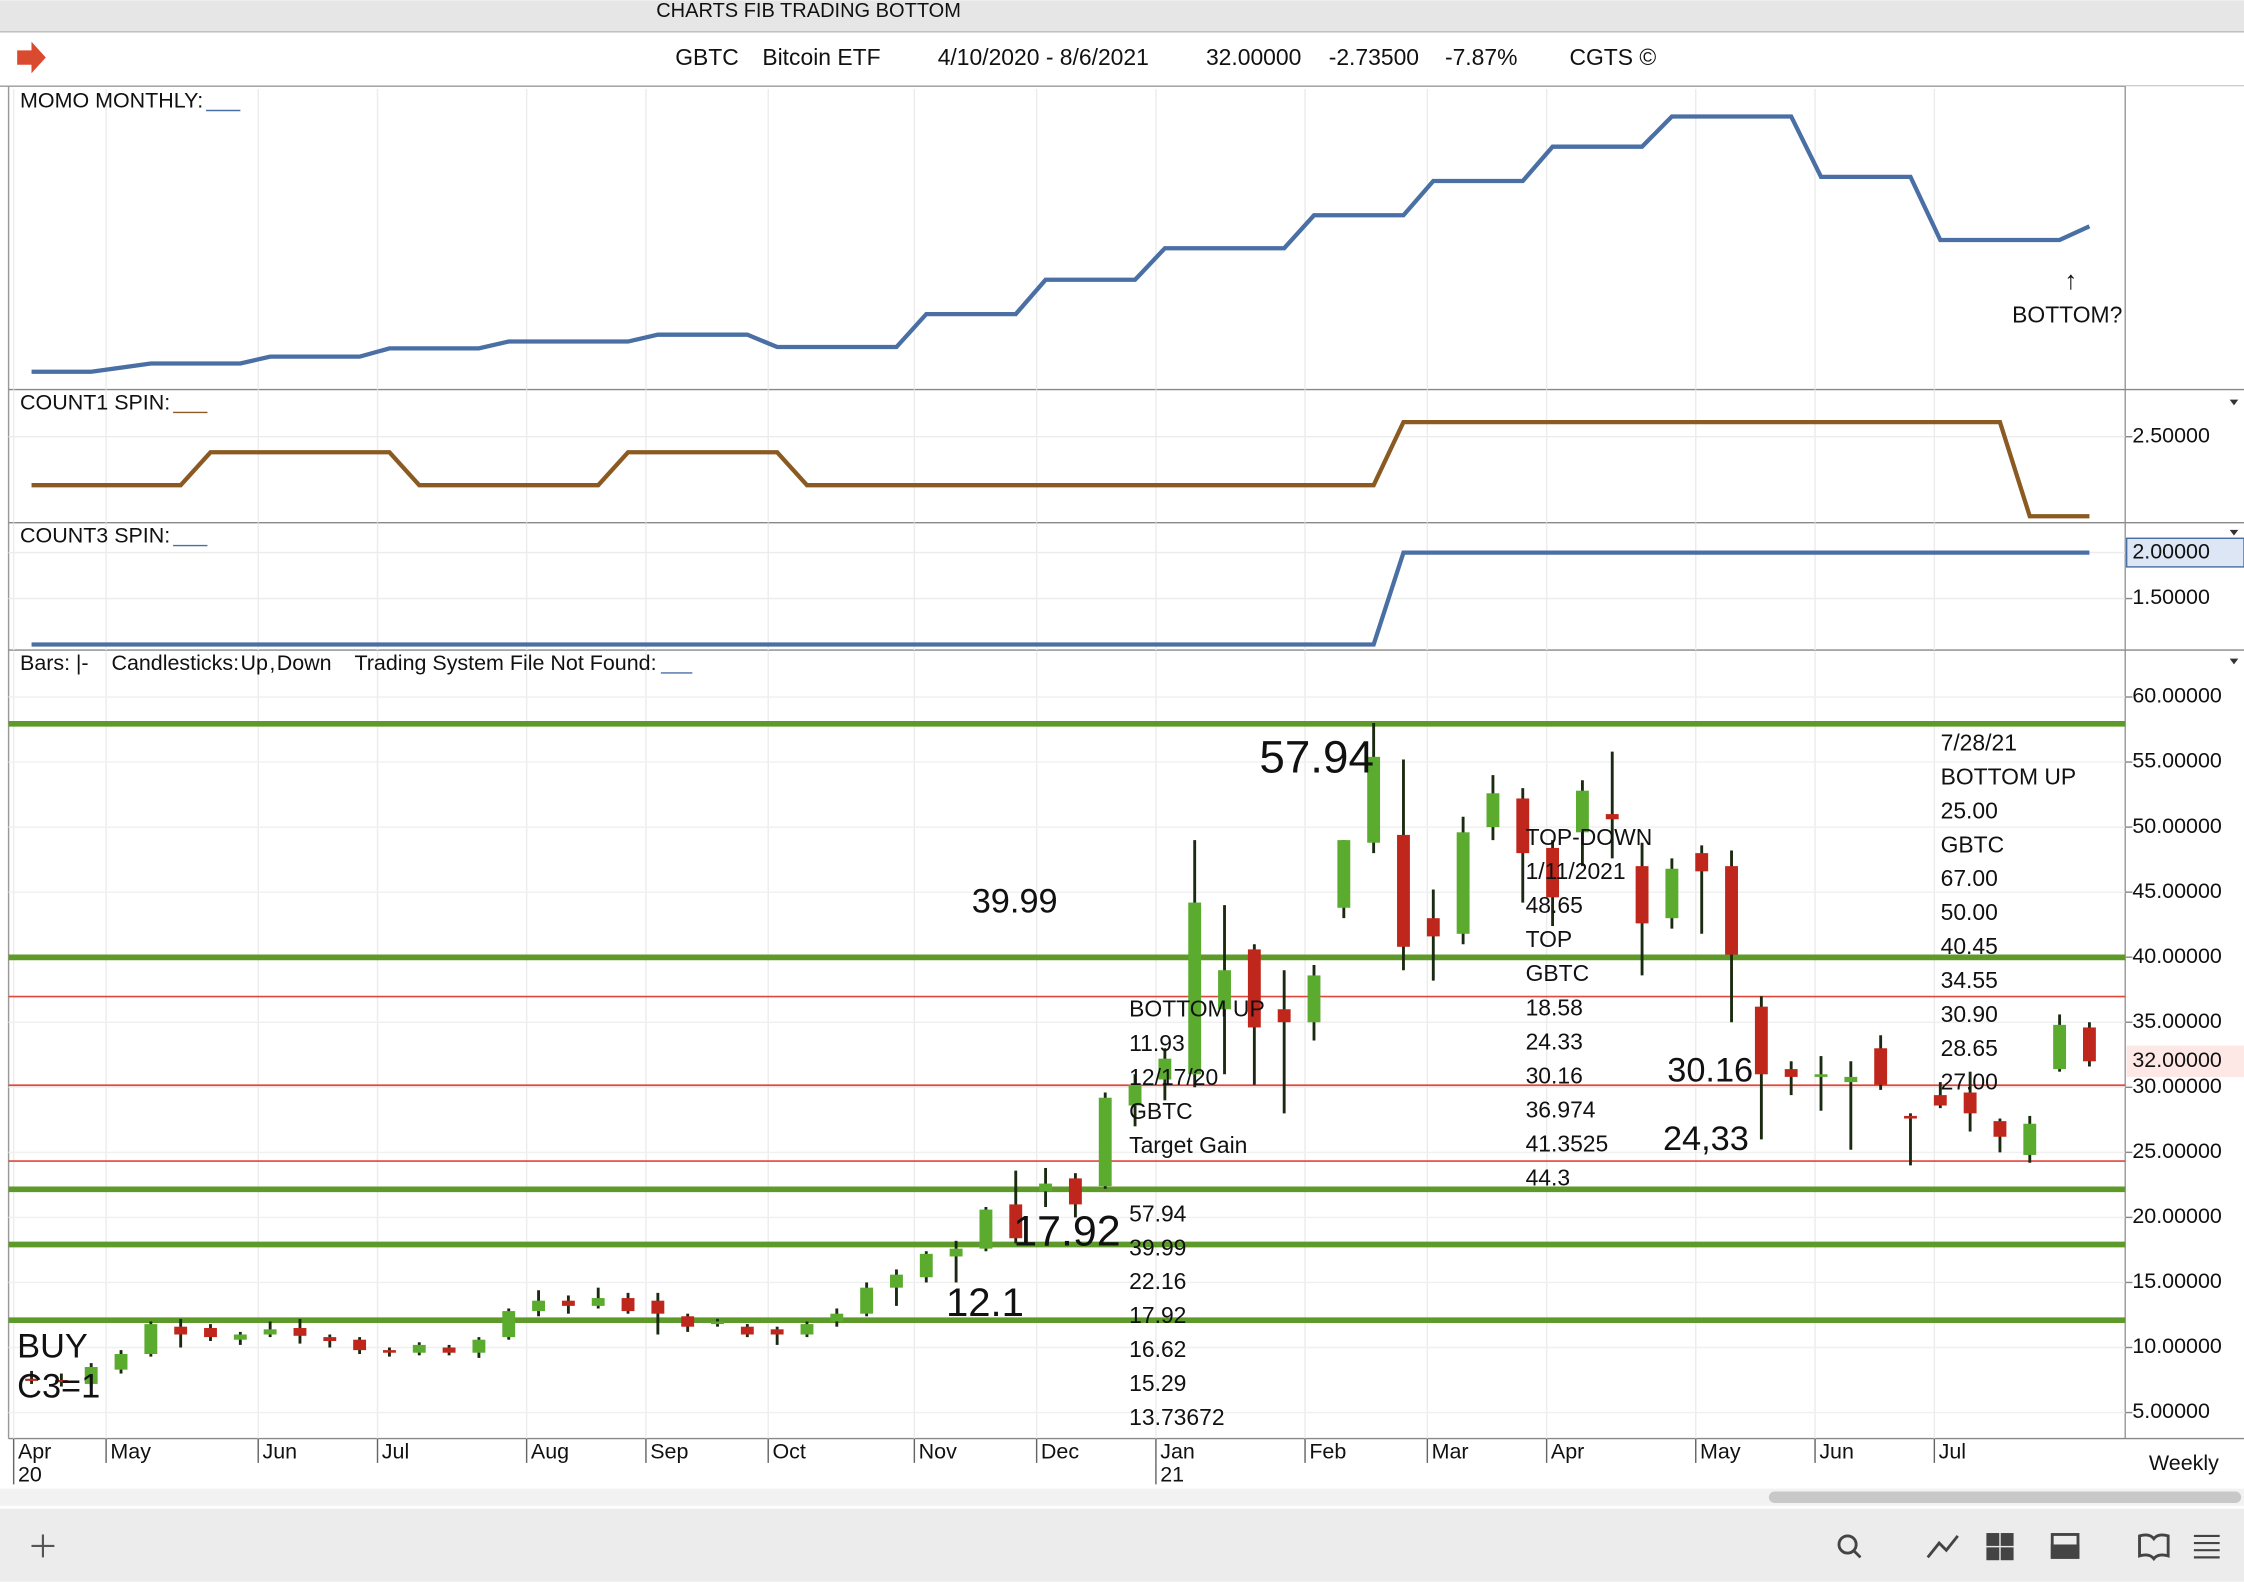  I want to click on panel-button, so click(2065, 1546).